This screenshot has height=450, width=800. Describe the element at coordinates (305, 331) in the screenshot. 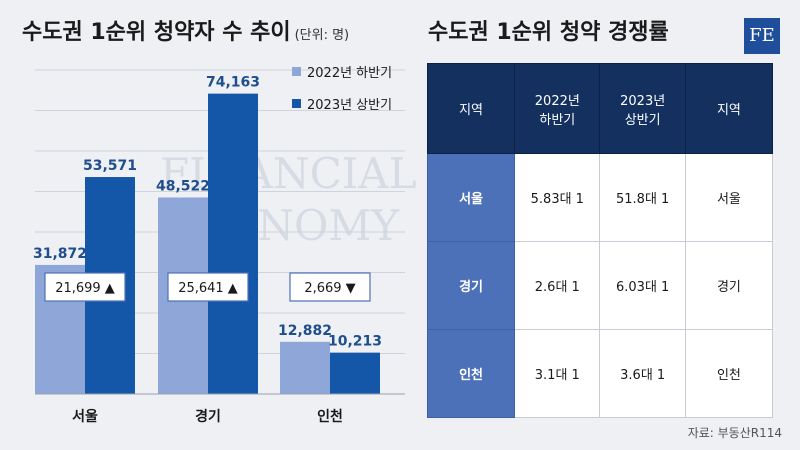

I see `data-label: 12,882` at that location.